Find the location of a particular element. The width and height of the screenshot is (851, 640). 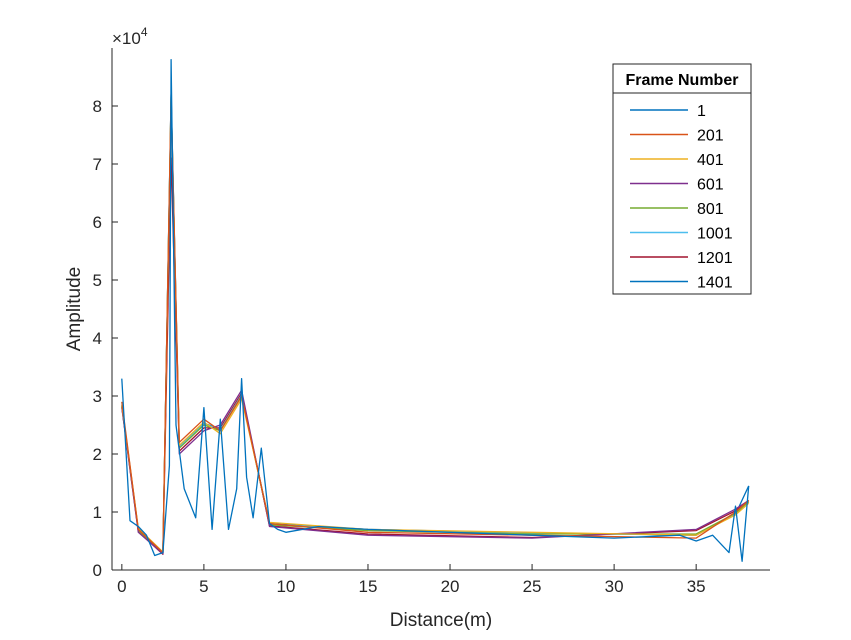

y-tick-label: 7 is located at coordinates (97, 164).